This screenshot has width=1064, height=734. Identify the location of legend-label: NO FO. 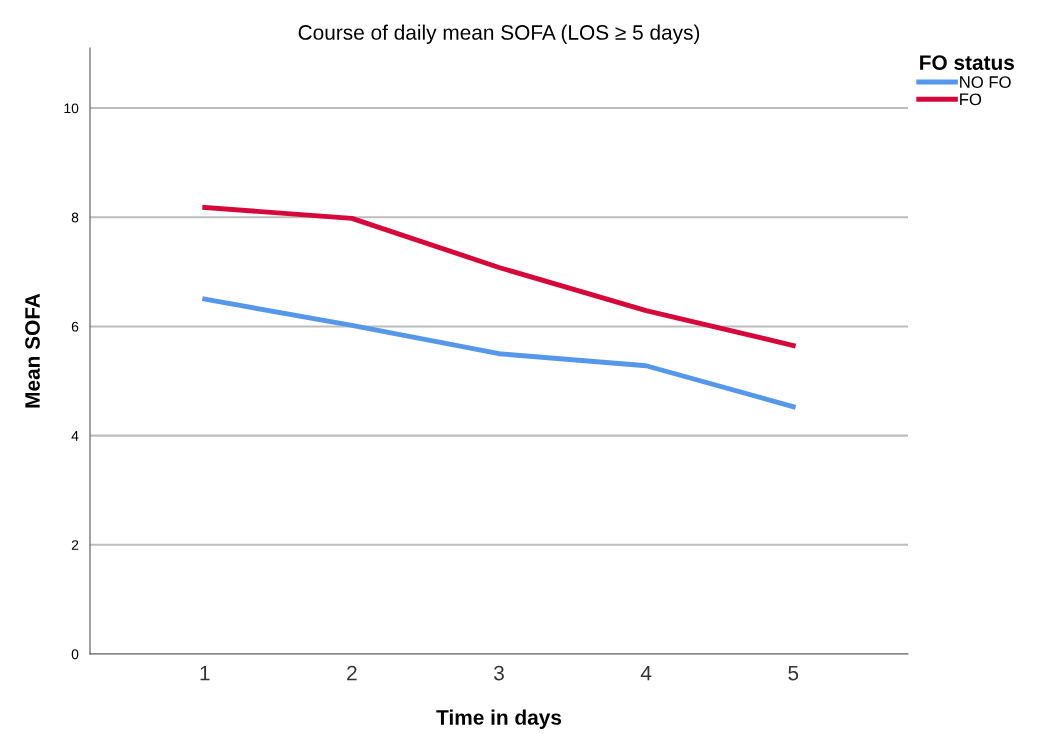
(985, 82).